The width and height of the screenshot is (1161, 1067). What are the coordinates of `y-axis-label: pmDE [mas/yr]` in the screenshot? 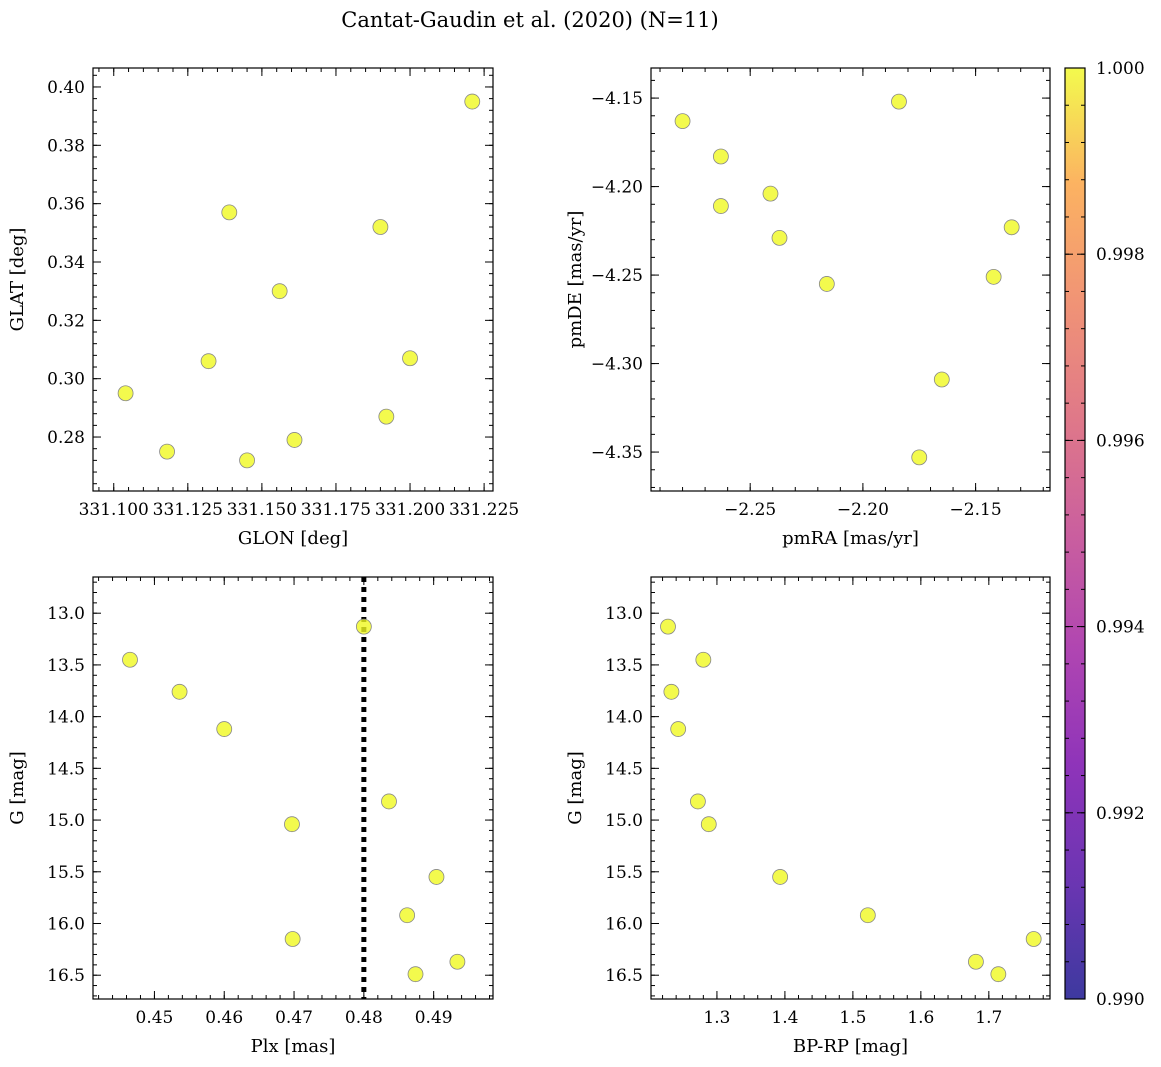 It's located at (575, 280).